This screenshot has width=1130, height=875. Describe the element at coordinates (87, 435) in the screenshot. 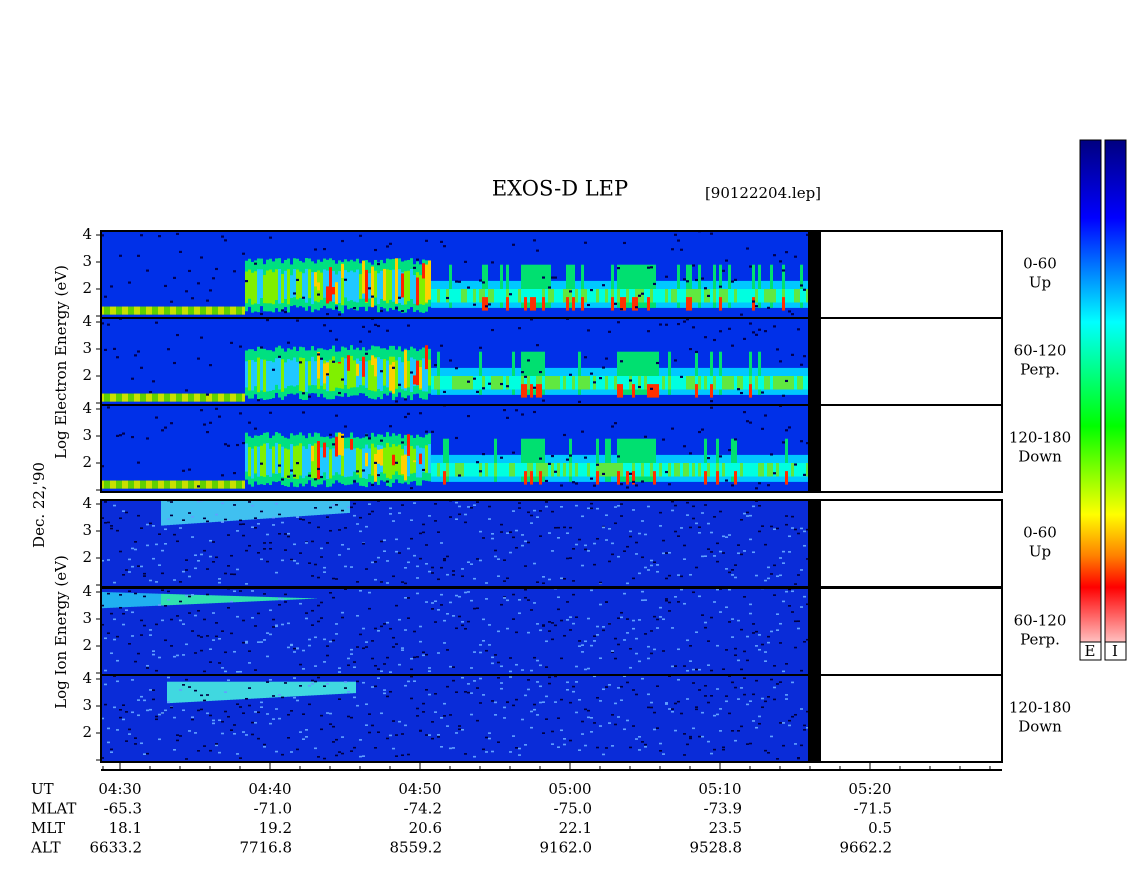

I see `y-tick-label: 3` at that location.